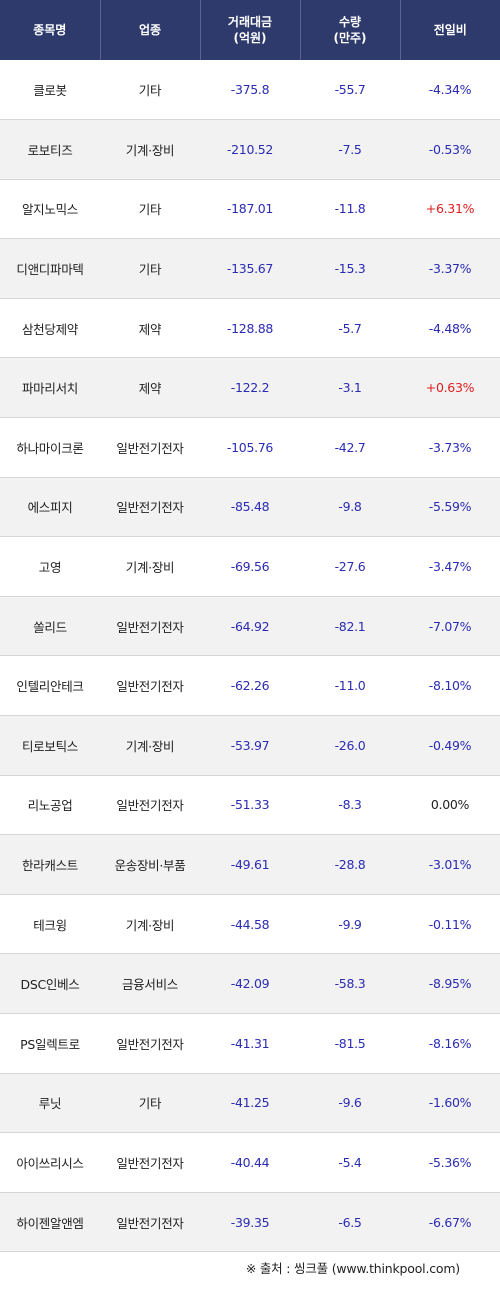 The height and width of the screenshot is (1312, 500). What do you see at coordinates (250, 268) in the screenshot?
I see `amount-cell: -135.67` at bounding box center [250, 268].